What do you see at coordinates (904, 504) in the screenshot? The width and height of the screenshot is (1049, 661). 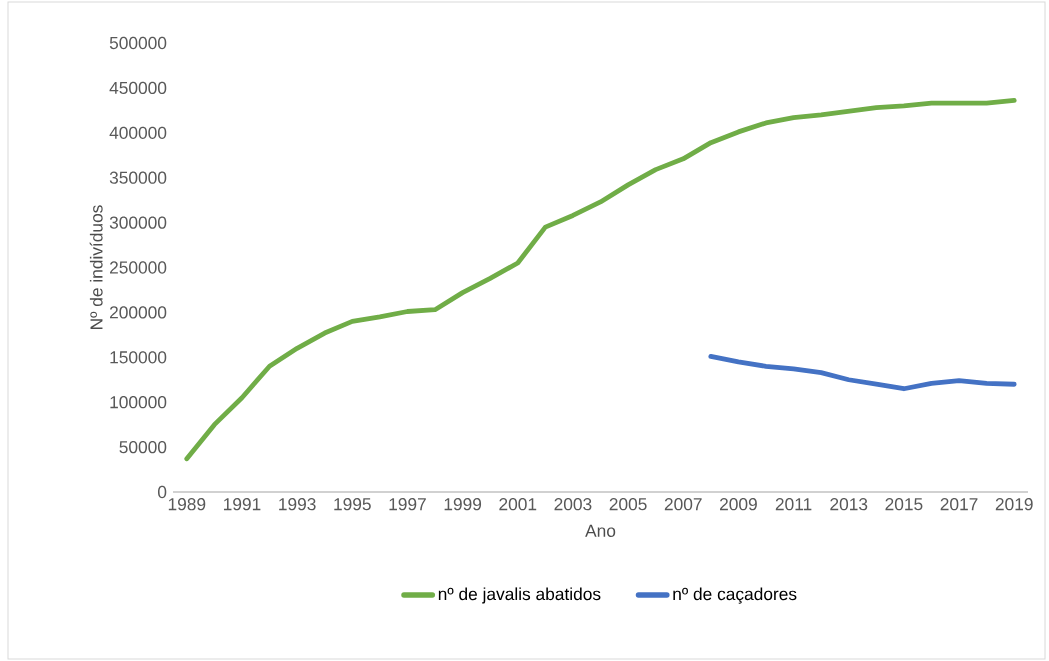 I see `x-tick-label: 2015` at bounding box center [904, 504].